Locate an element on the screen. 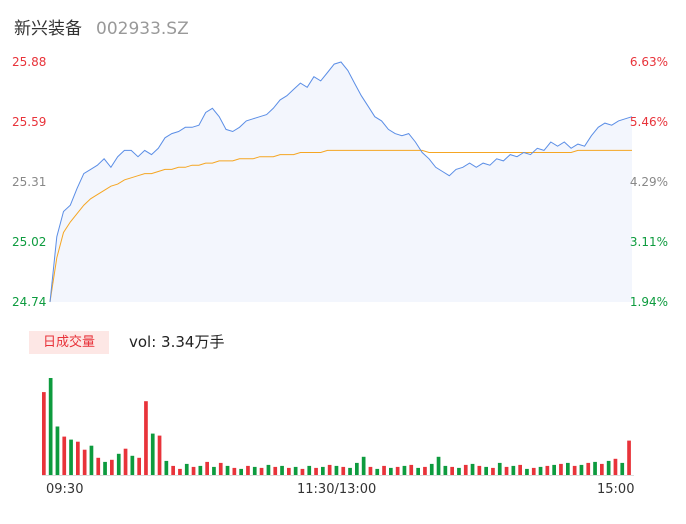 This screenshot has width=686, height=524. x-tick-label: 11:30/13:00 is located at coordinates (337, 489).